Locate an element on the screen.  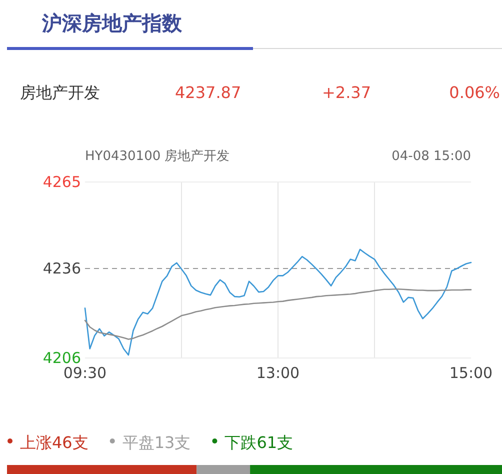
legend-label: 平盘13支 is located at coordinates (156, 442).